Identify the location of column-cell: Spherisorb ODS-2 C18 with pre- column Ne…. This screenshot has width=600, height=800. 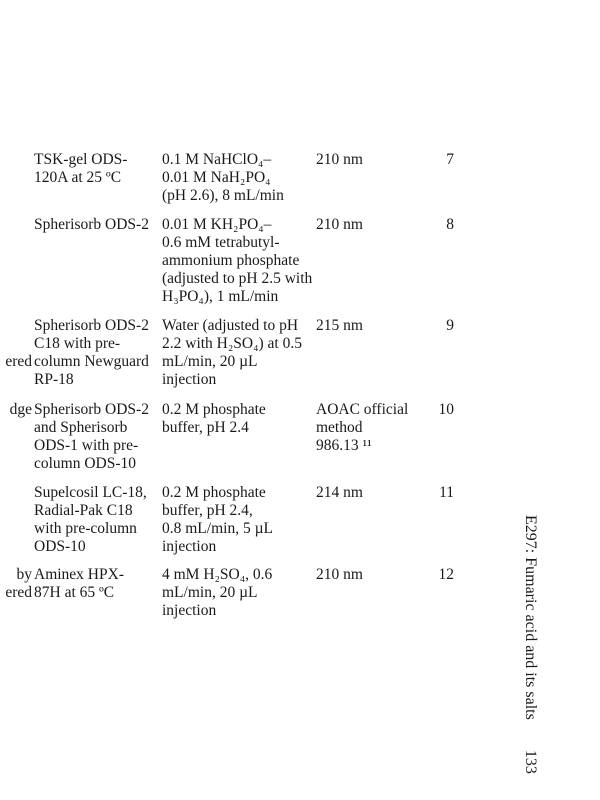
(91, 352).